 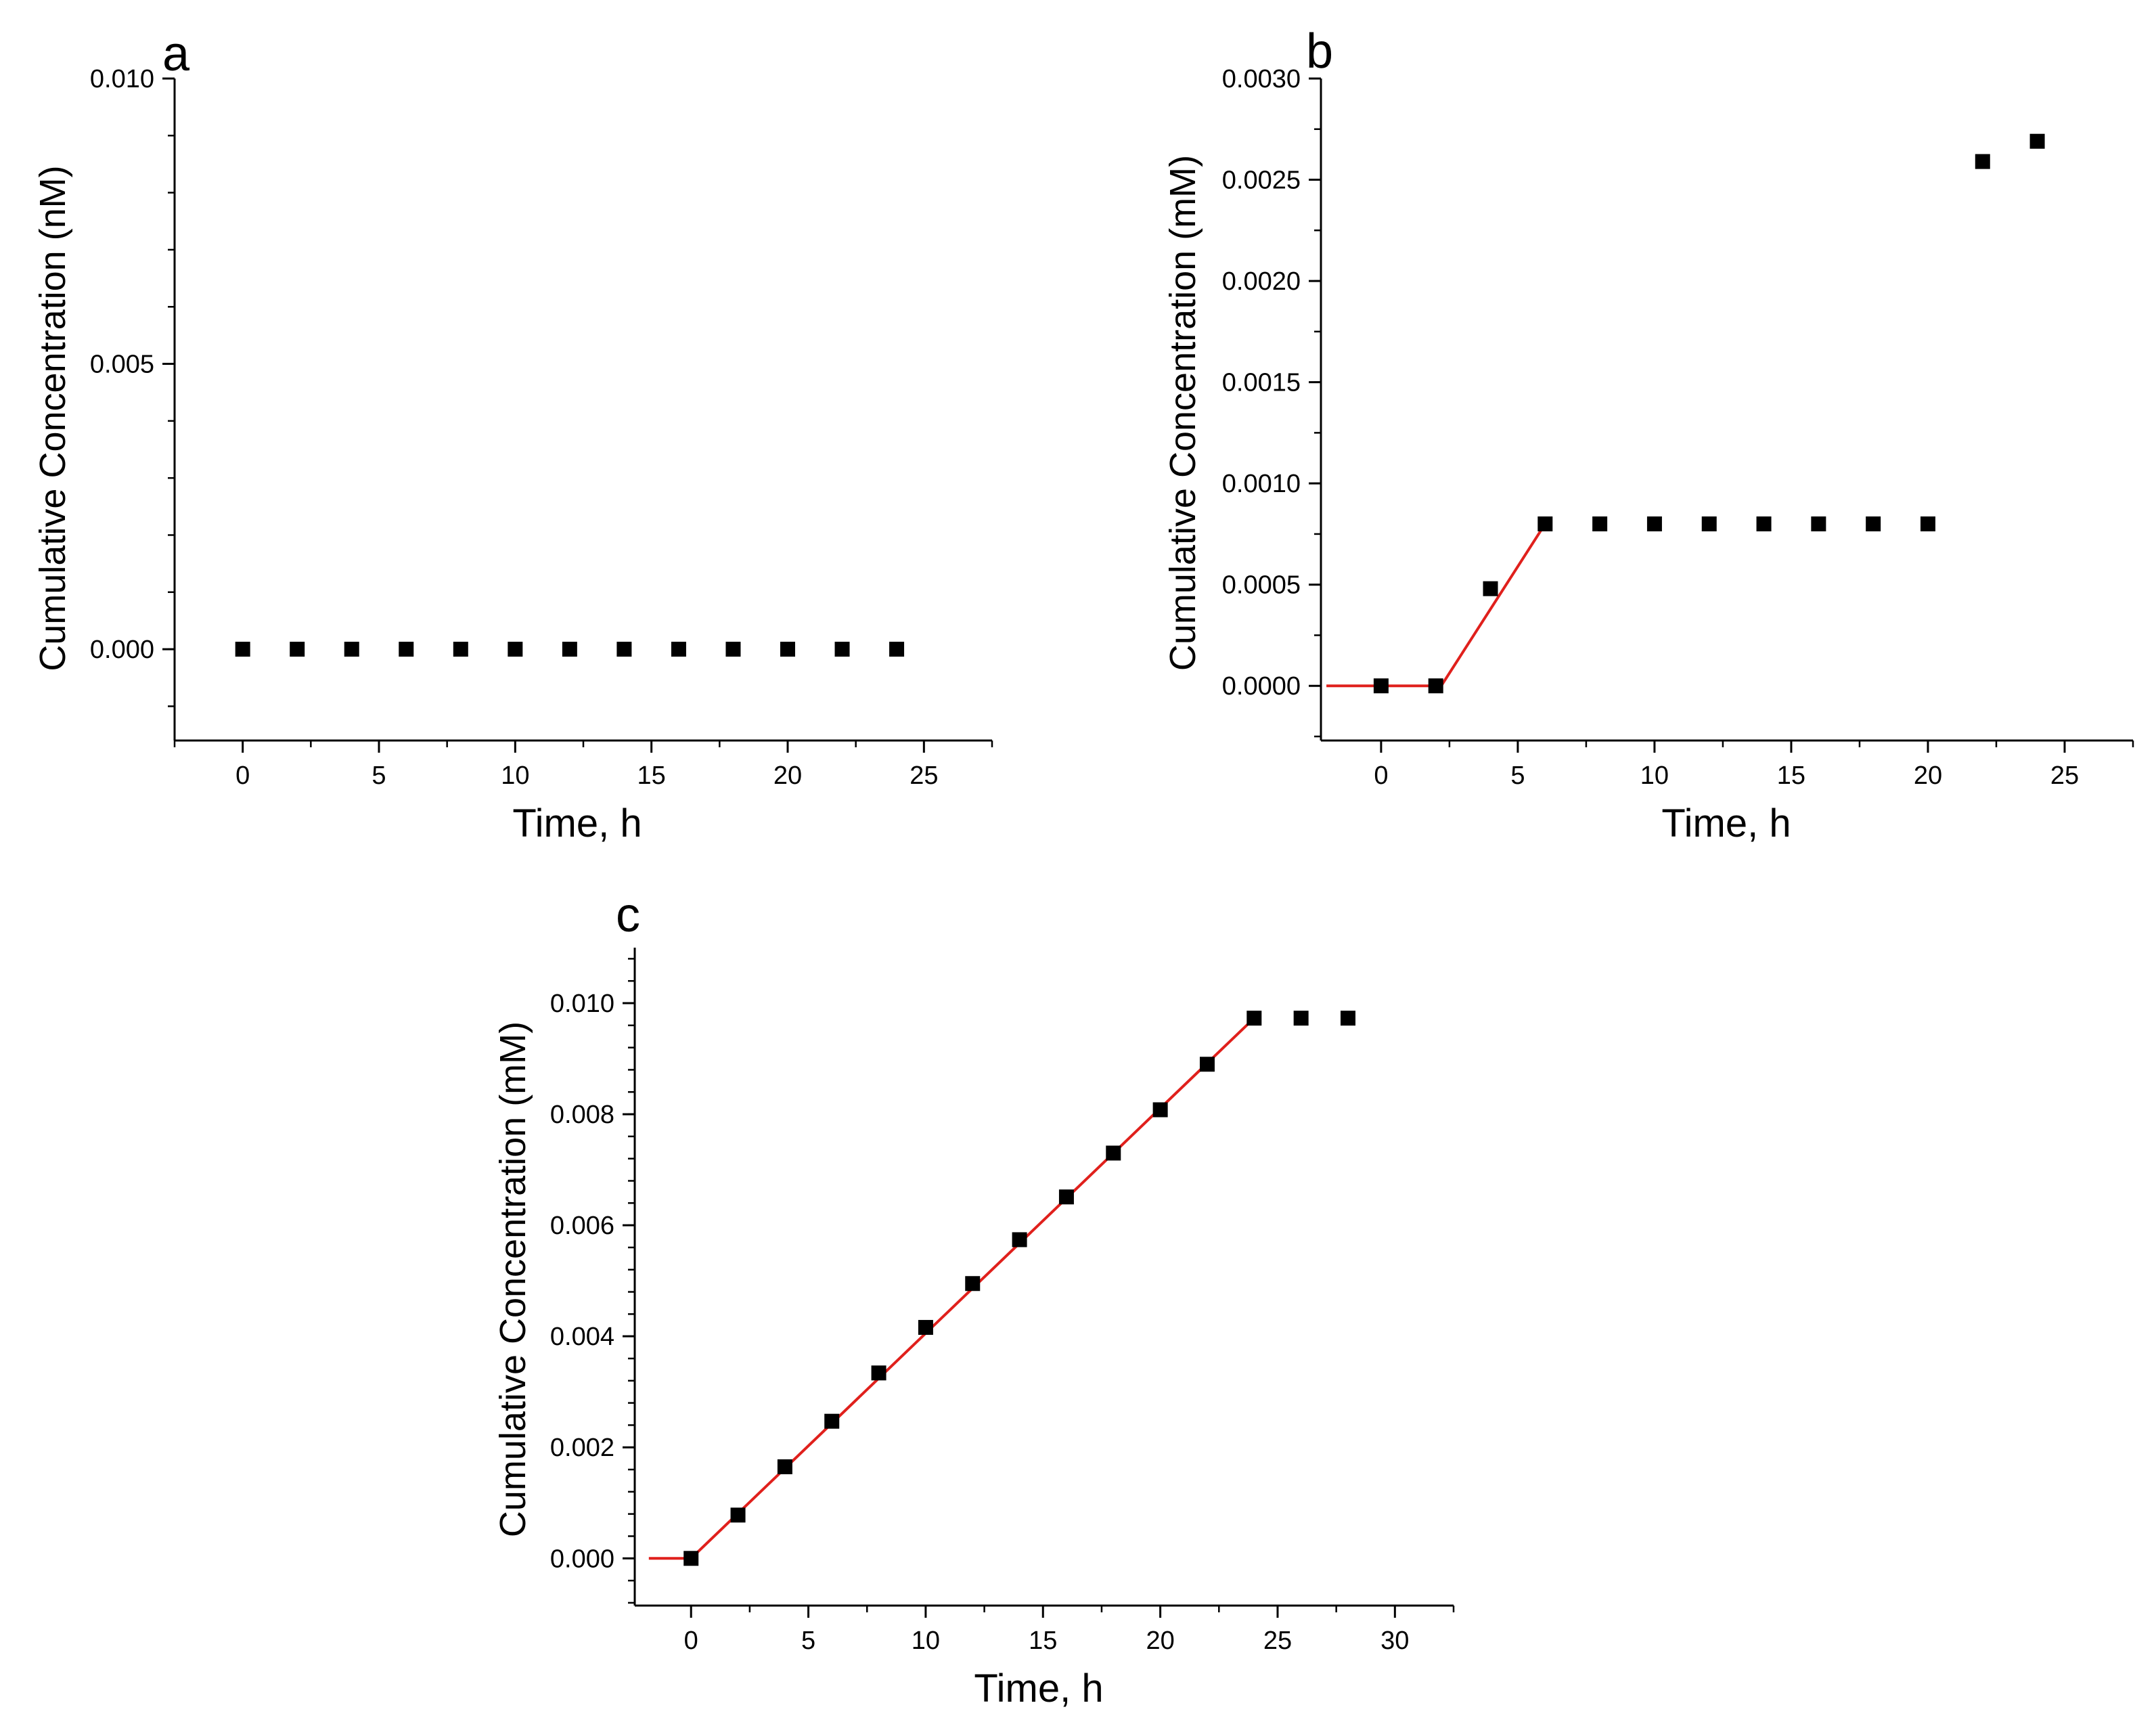 I want to click on y-tick-label-b: 0.0000, so click(x=1261, y=687).